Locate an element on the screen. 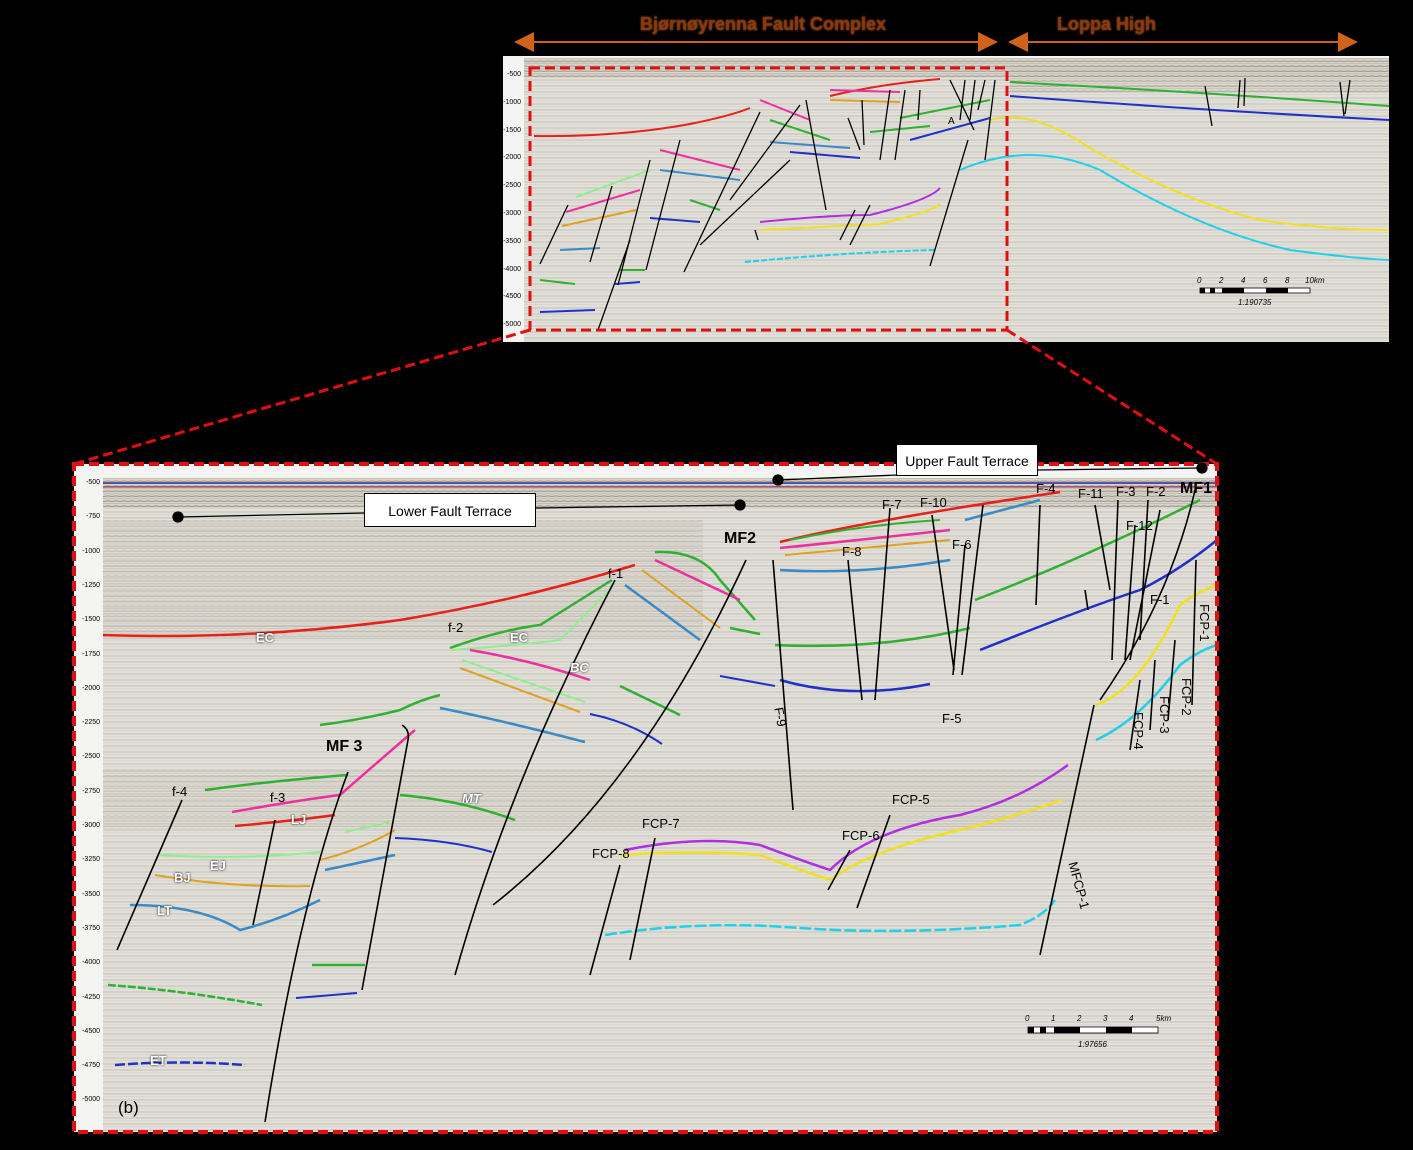 Image resolution: width=1413 pixels, height=1150 pixels. top-scale-ratio: 1:190735 is located at coordinates (1255, 302).